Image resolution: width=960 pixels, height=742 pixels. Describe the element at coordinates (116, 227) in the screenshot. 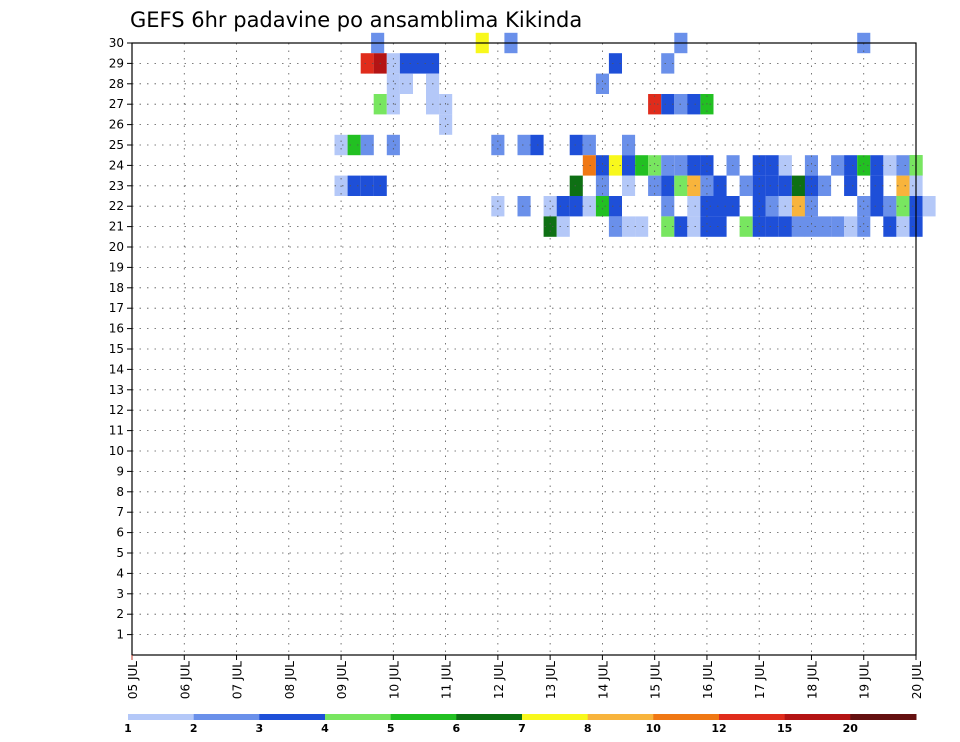

I see `y-tick-label: 21` at that location.